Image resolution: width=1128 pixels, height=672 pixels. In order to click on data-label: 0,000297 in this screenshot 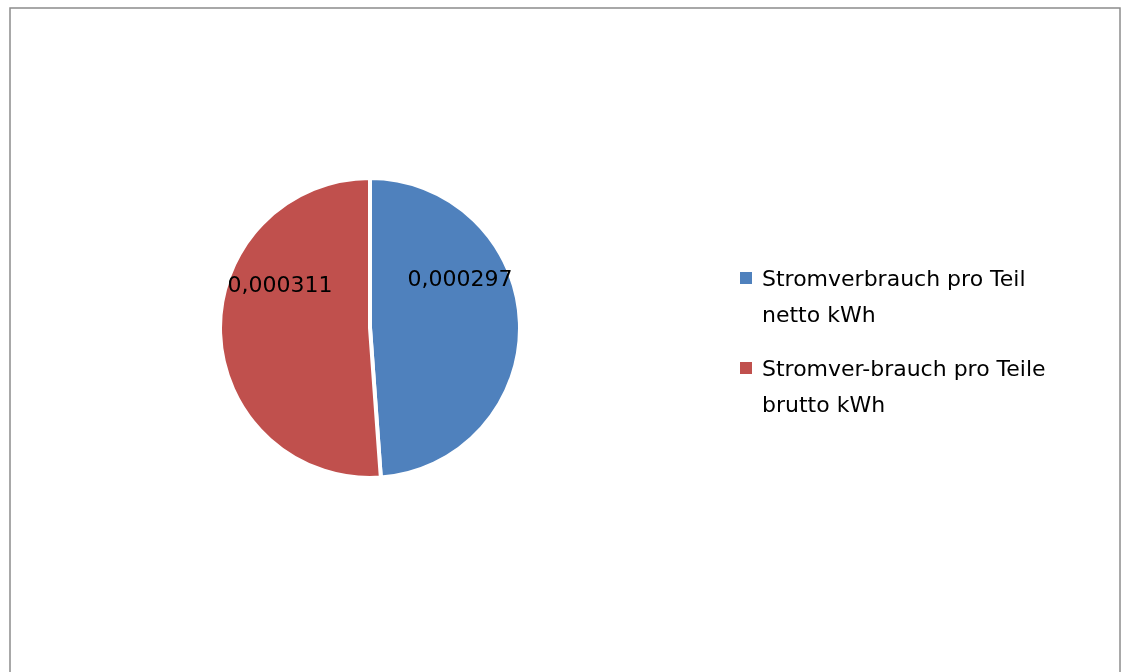, I will do `click(460, 278)`.